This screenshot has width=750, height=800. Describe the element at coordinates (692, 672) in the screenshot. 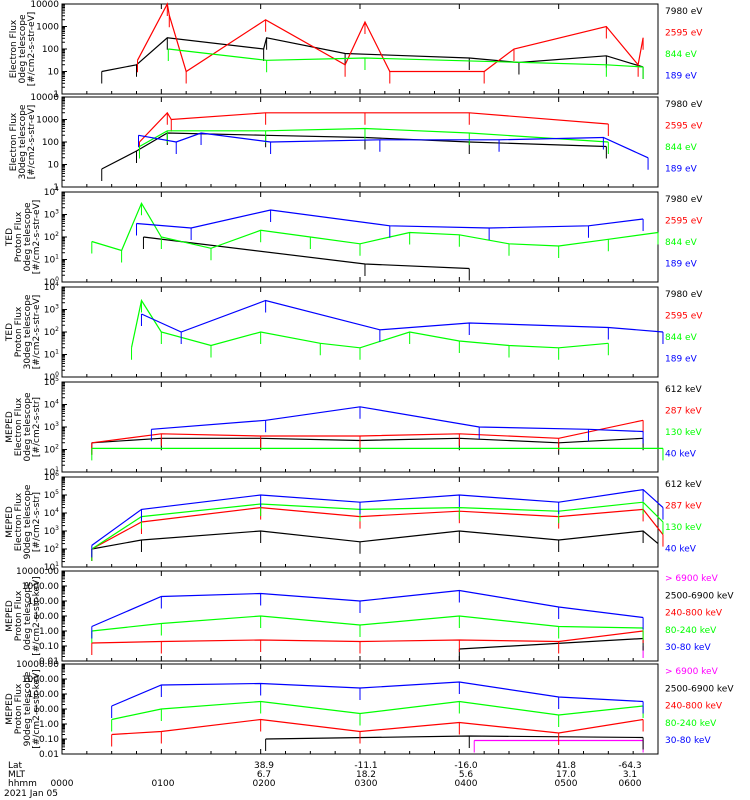

I see `legend-entry: > 6900 keV` at that location.